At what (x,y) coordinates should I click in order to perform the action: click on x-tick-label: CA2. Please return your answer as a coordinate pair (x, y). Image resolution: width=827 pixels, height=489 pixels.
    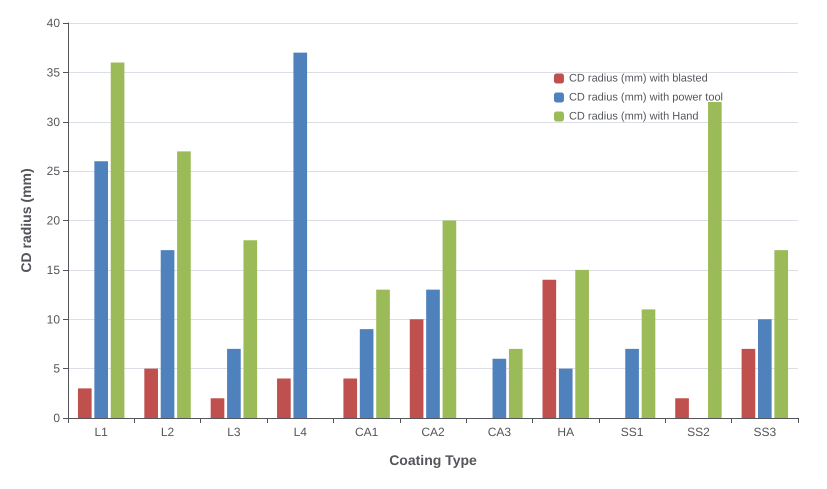
    Looking at the image, I should click on (433, 432).